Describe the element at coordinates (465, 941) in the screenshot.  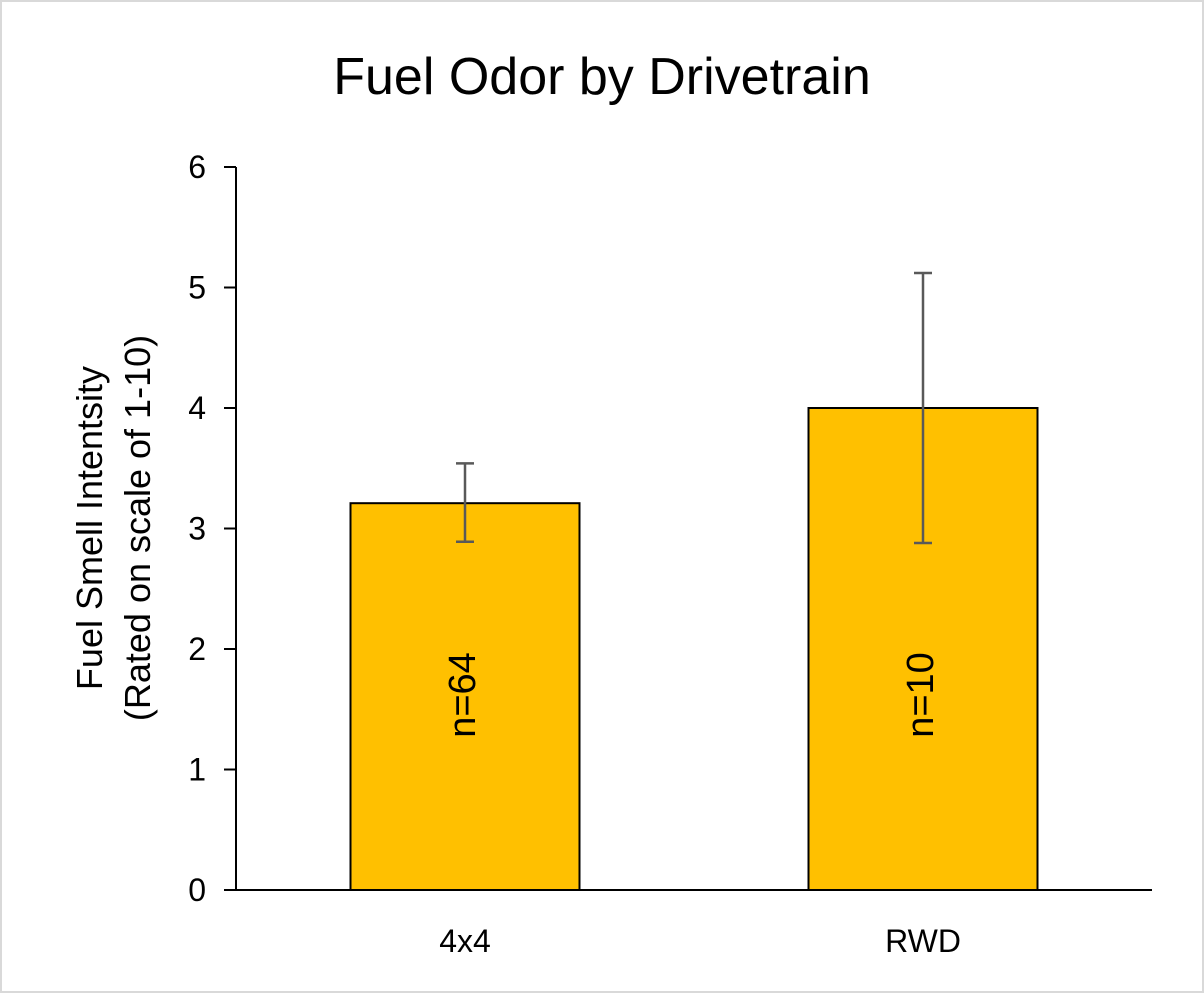
I see `x-tick-label-4x4: 4x4` at that location.